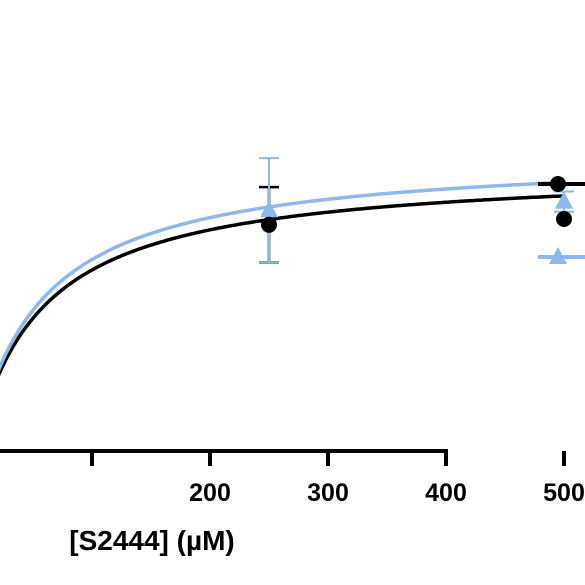 The height and width of the screenshot is (585, 585). I want to click on x-axis-label: [S2444] (µM), so click(152, 540).